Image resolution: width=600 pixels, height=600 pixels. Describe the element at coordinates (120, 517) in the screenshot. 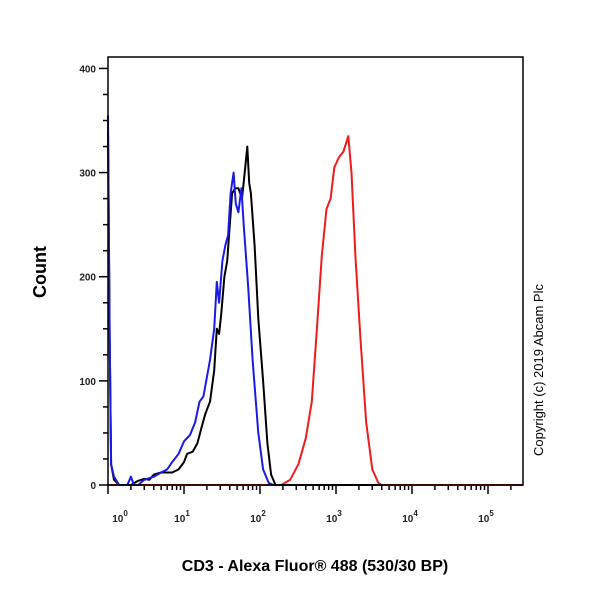

I see `x-tick-label: 10⁰` at that location.